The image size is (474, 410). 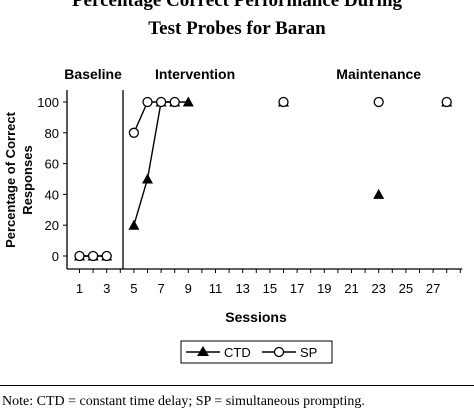 I want to click on legend-ctd-label: CTD, so click(x=237, y=352).